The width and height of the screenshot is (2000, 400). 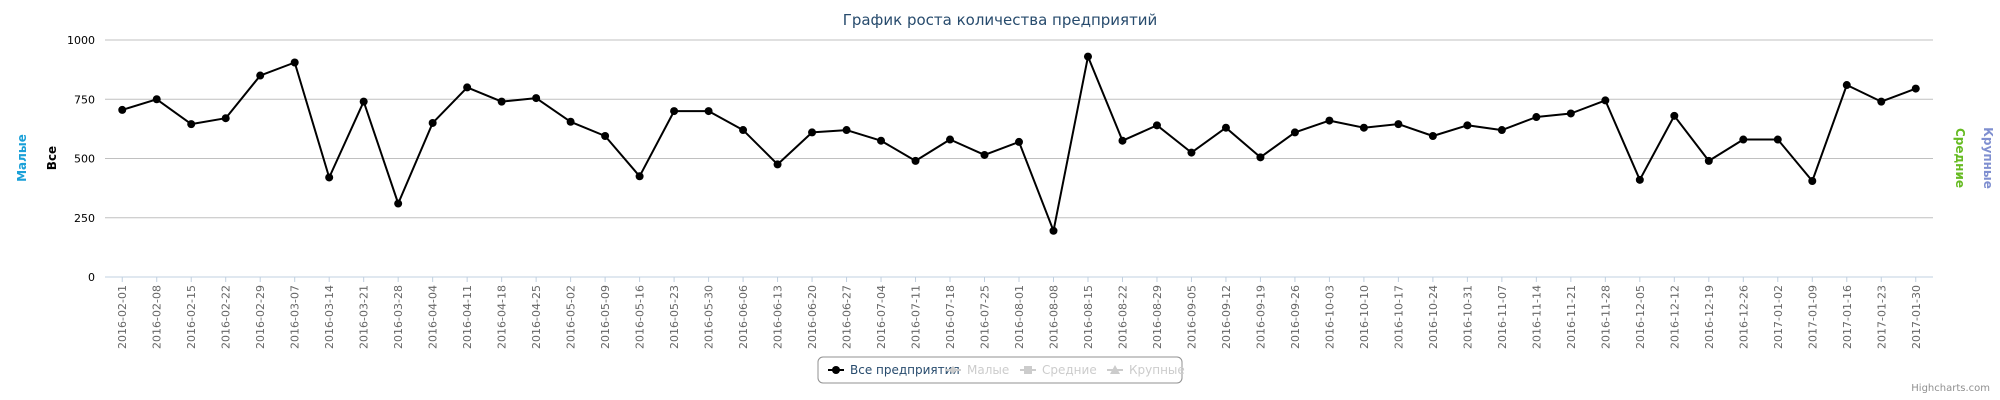 I want to click on x-tick-label: 2016-05-30, so click(x=709, y=317).